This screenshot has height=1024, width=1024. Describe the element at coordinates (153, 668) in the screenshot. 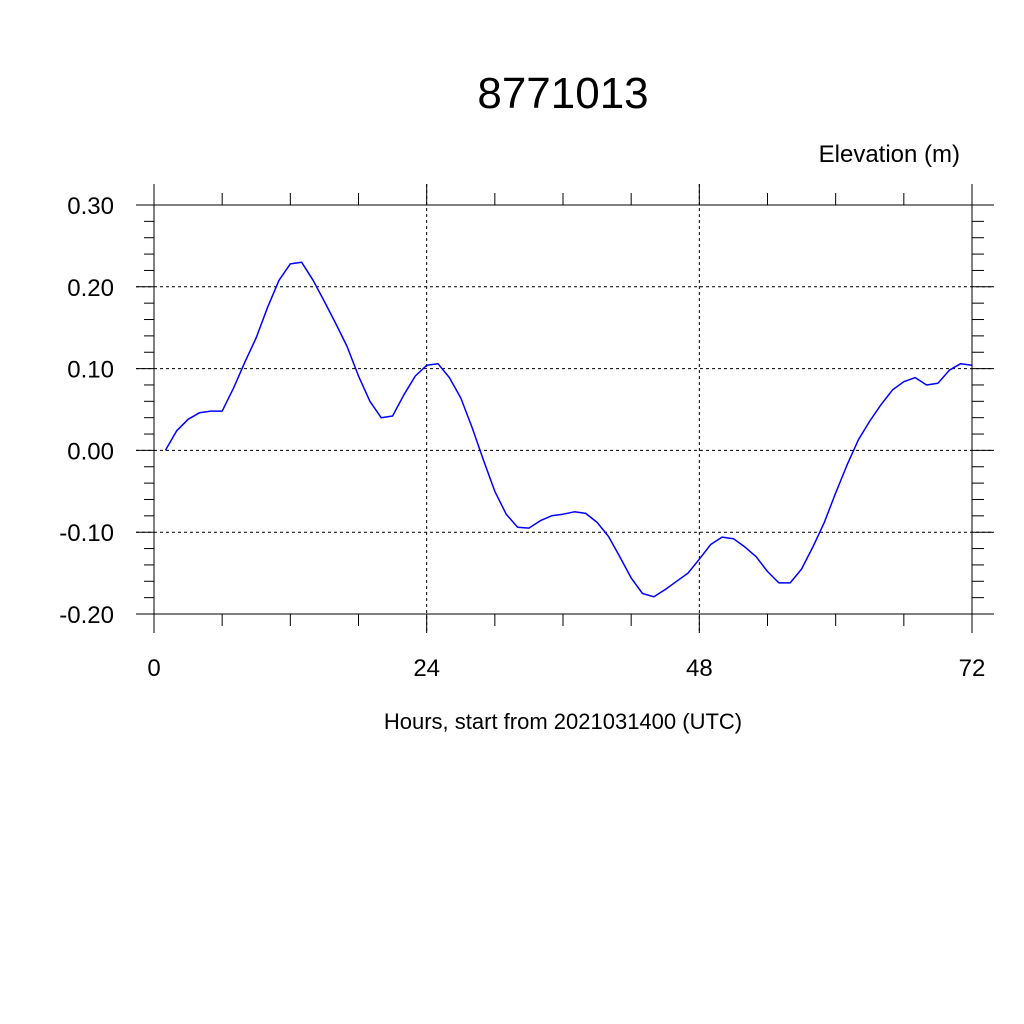

I see `x-tick-label: 0` at that location.